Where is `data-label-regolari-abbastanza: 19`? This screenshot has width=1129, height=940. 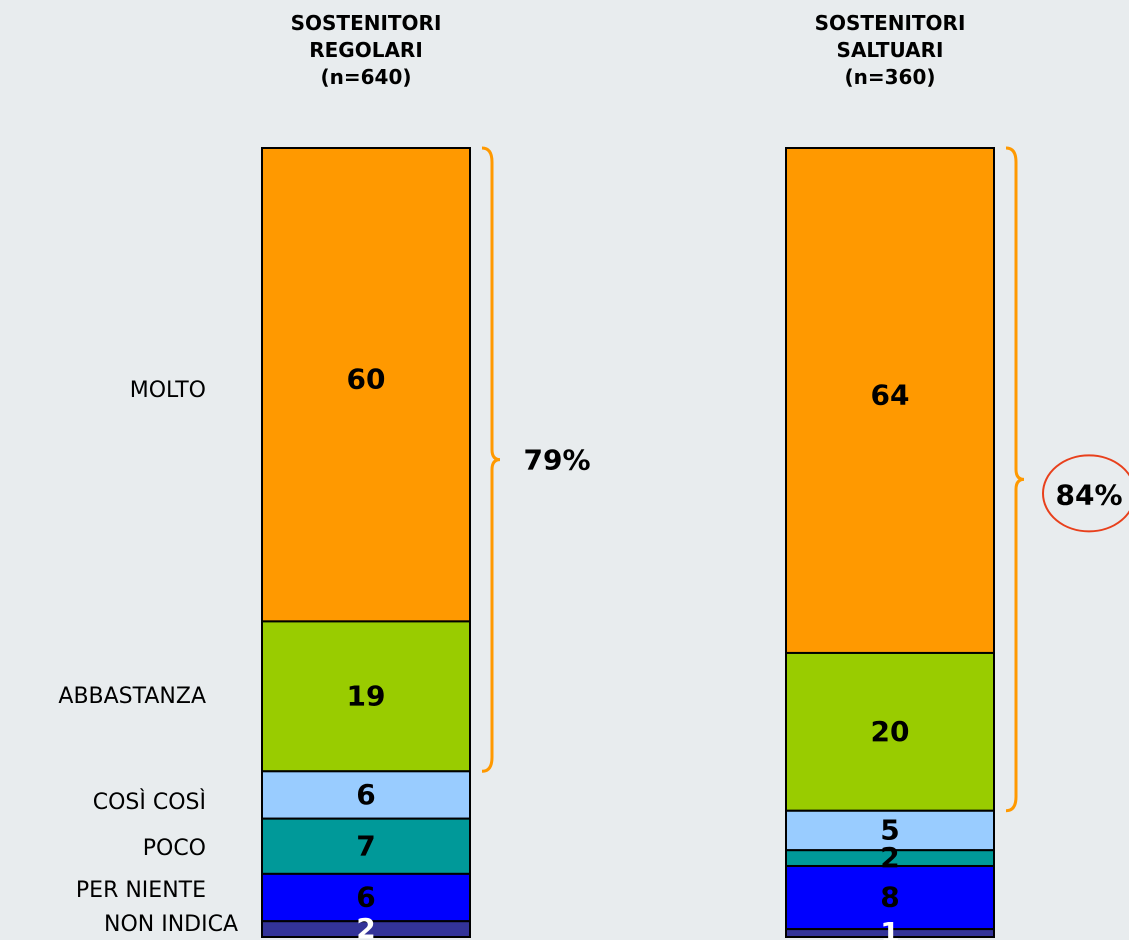
data-label-regolari-abbastanza: 19 is located at coordinates (366, 695).